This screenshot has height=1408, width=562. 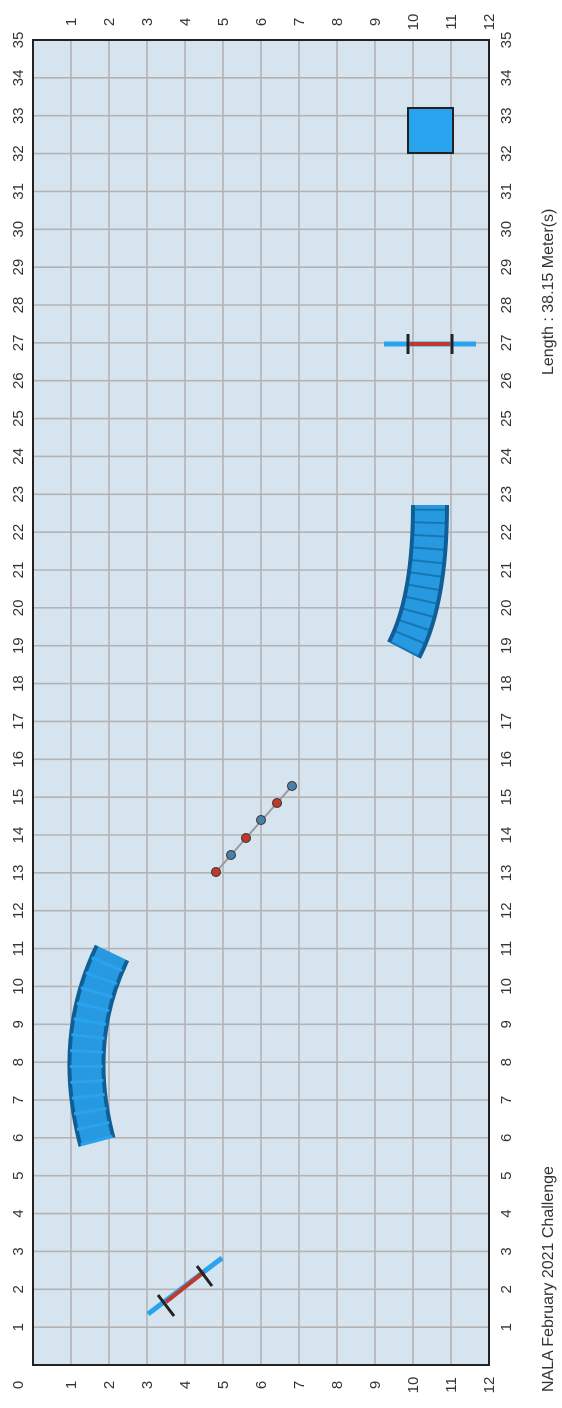 I want to click on tick-label-long-right: 3, so click(x=506, y=1251).